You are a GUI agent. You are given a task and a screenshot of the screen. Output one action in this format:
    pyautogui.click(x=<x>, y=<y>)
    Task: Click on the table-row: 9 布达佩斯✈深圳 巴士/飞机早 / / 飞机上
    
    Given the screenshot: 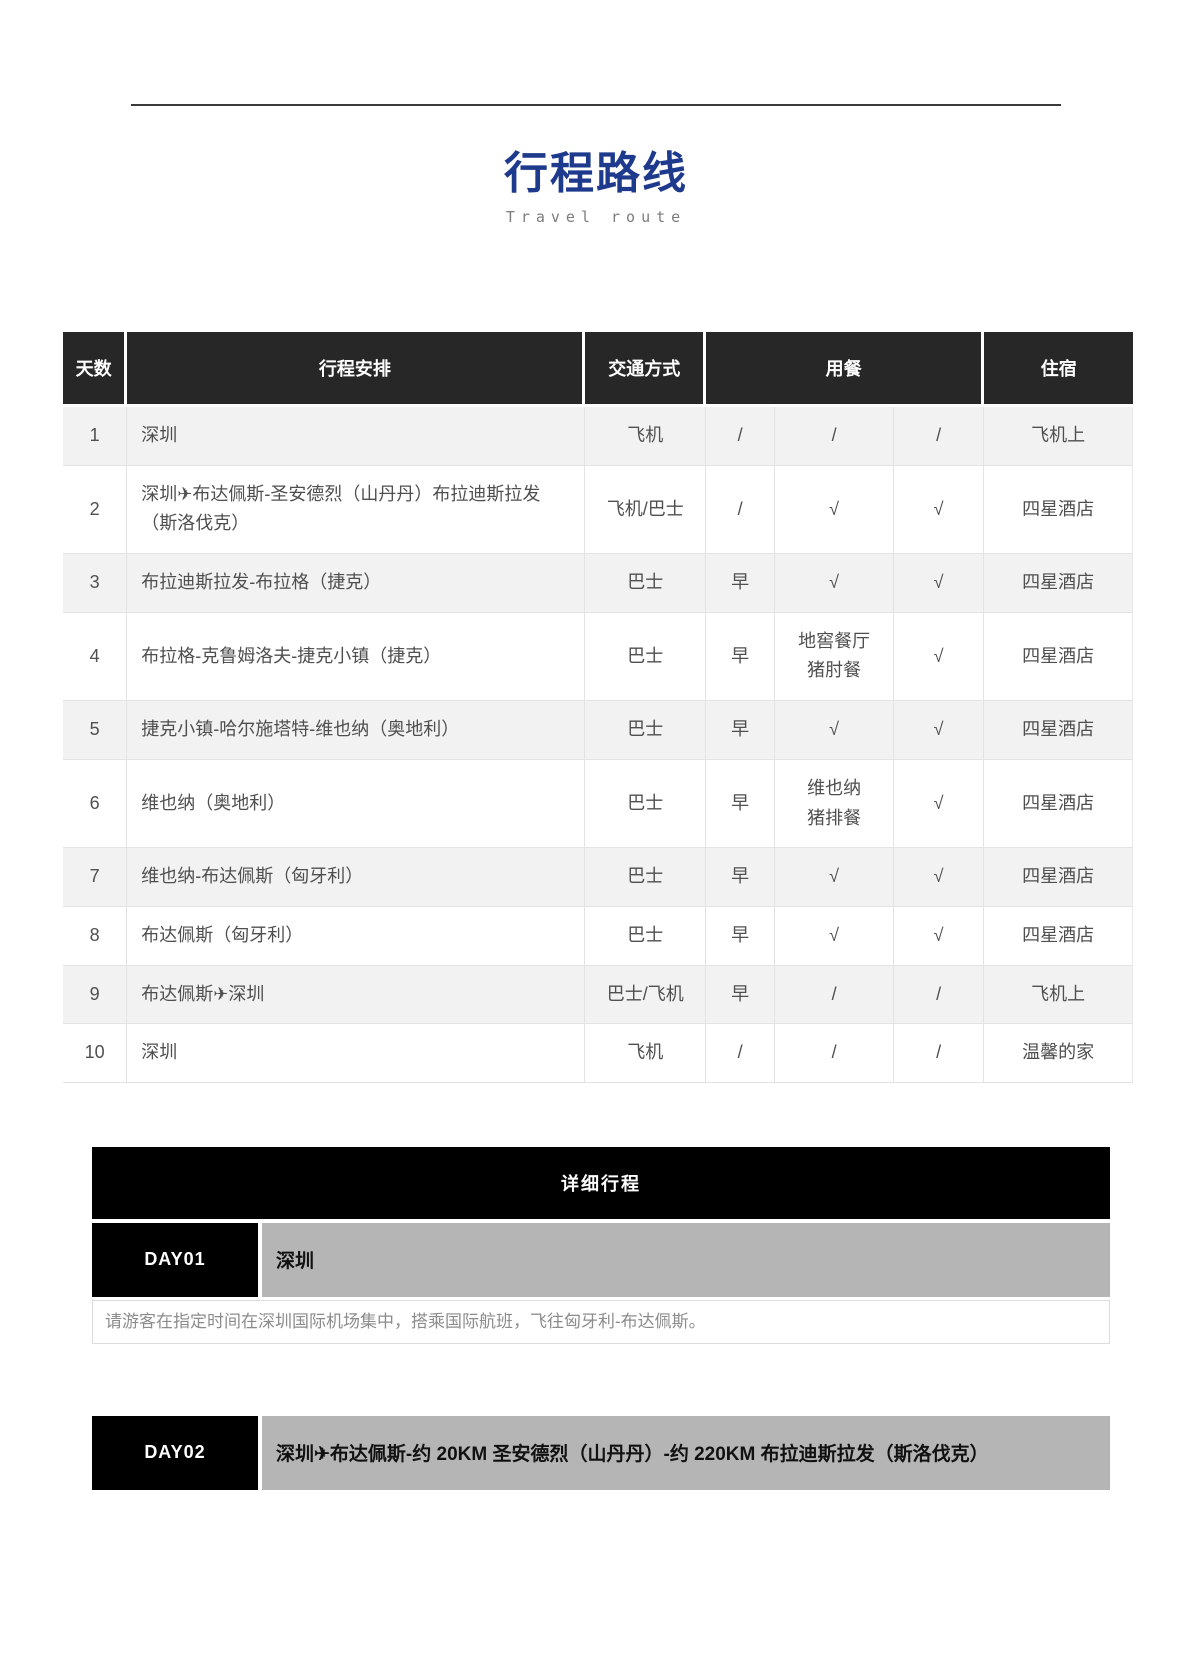 What is the action you would take?
    pyautogui.click(x=598, y=995)
    